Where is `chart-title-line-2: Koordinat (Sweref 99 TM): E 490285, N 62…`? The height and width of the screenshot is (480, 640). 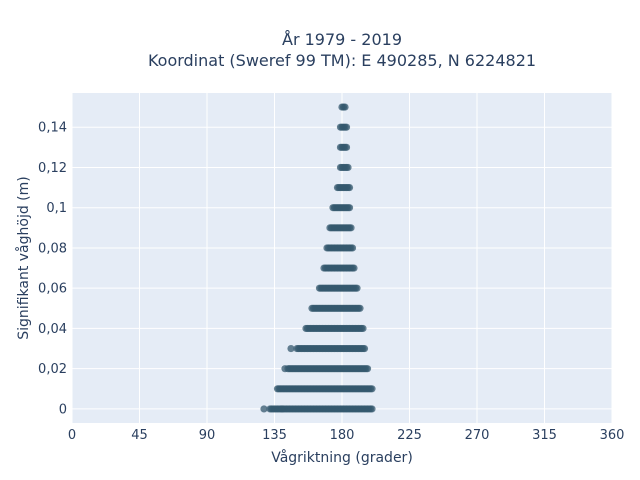
chart-title-line-2: Koordinat (Sweref 99 TM): E 490285, N 62… is located at coordinates (342, 60).